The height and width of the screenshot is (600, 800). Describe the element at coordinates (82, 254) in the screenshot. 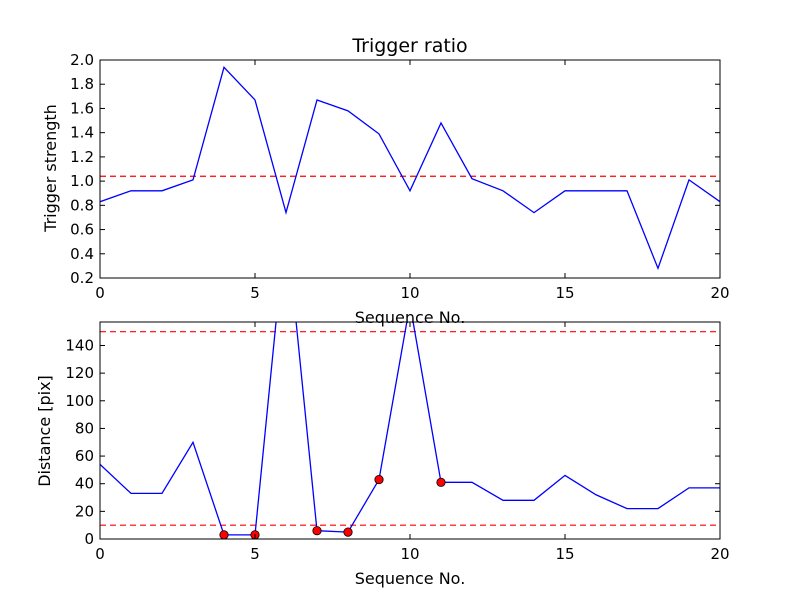

I see `y-tick-label-top-1: 0.4` at that location.